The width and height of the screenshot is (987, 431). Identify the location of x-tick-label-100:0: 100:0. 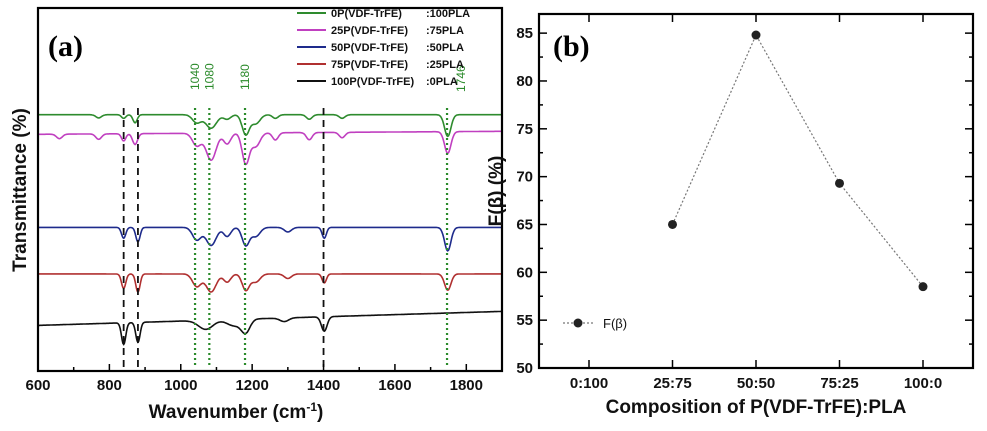
(923, 383).